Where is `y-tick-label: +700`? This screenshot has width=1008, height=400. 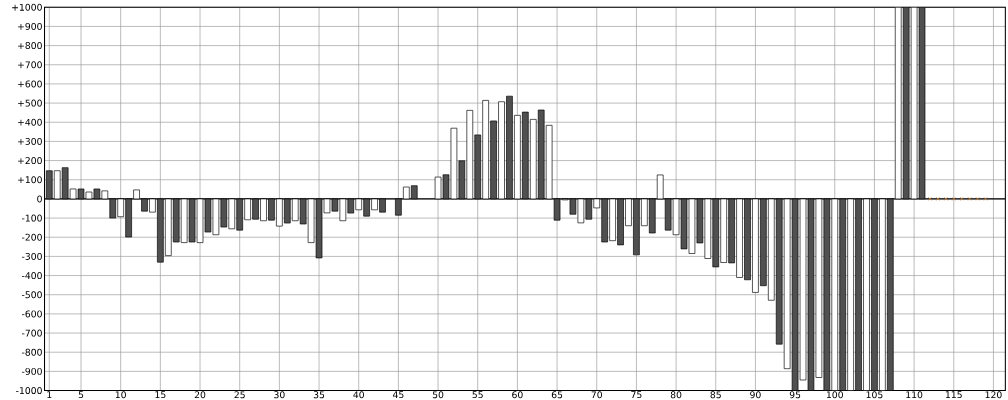
y-tick-label: +700 is located at coordinates (30, 65).